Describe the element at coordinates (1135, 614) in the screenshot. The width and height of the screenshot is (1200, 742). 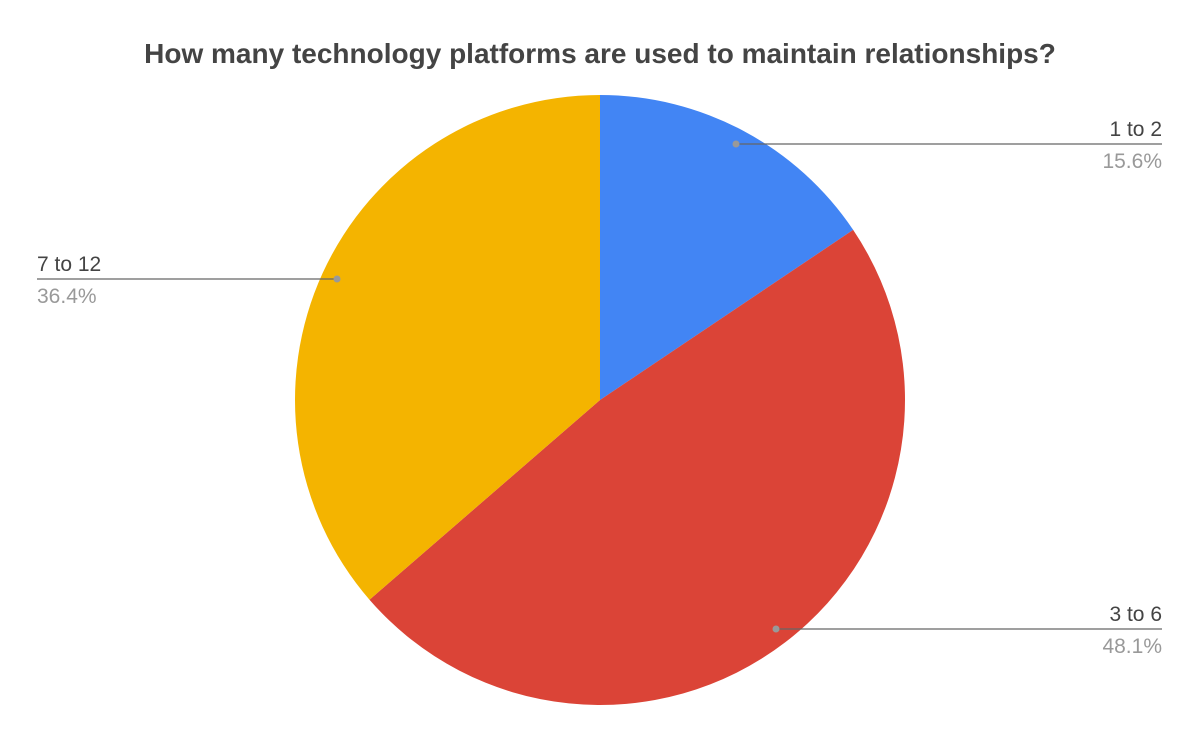
I see `slice-label-3-to-6: 3 to 6` at that location.